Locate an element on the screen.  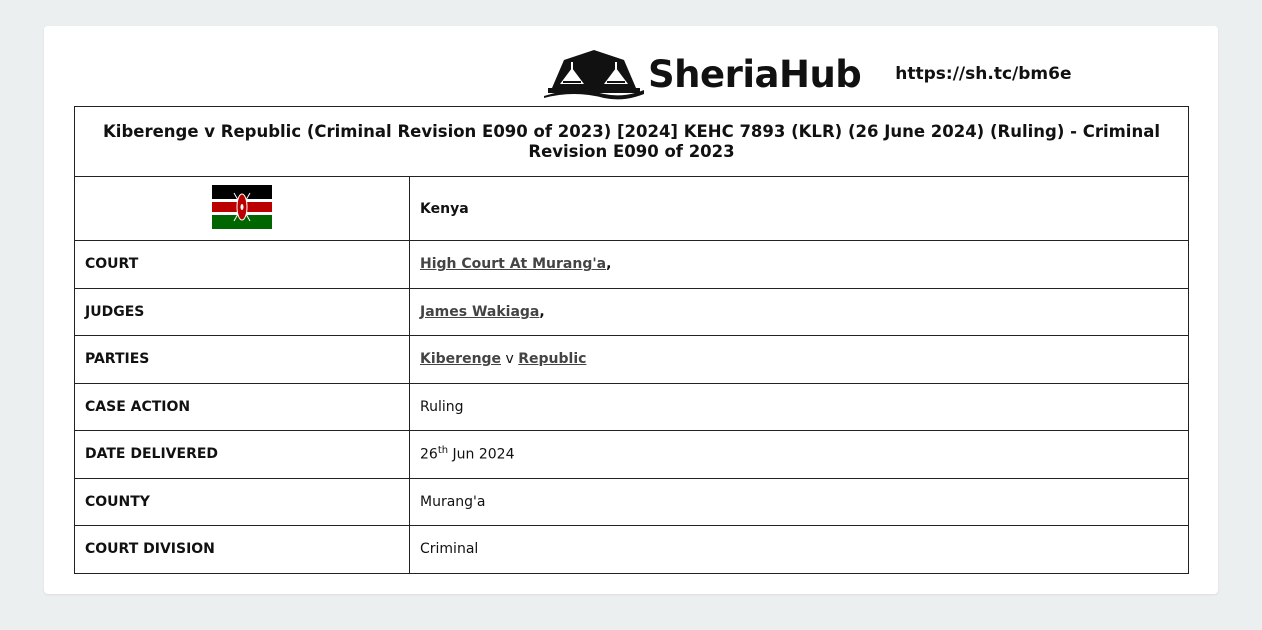
court-link: High Court At Murang'a is located at coordinates (513, 264).